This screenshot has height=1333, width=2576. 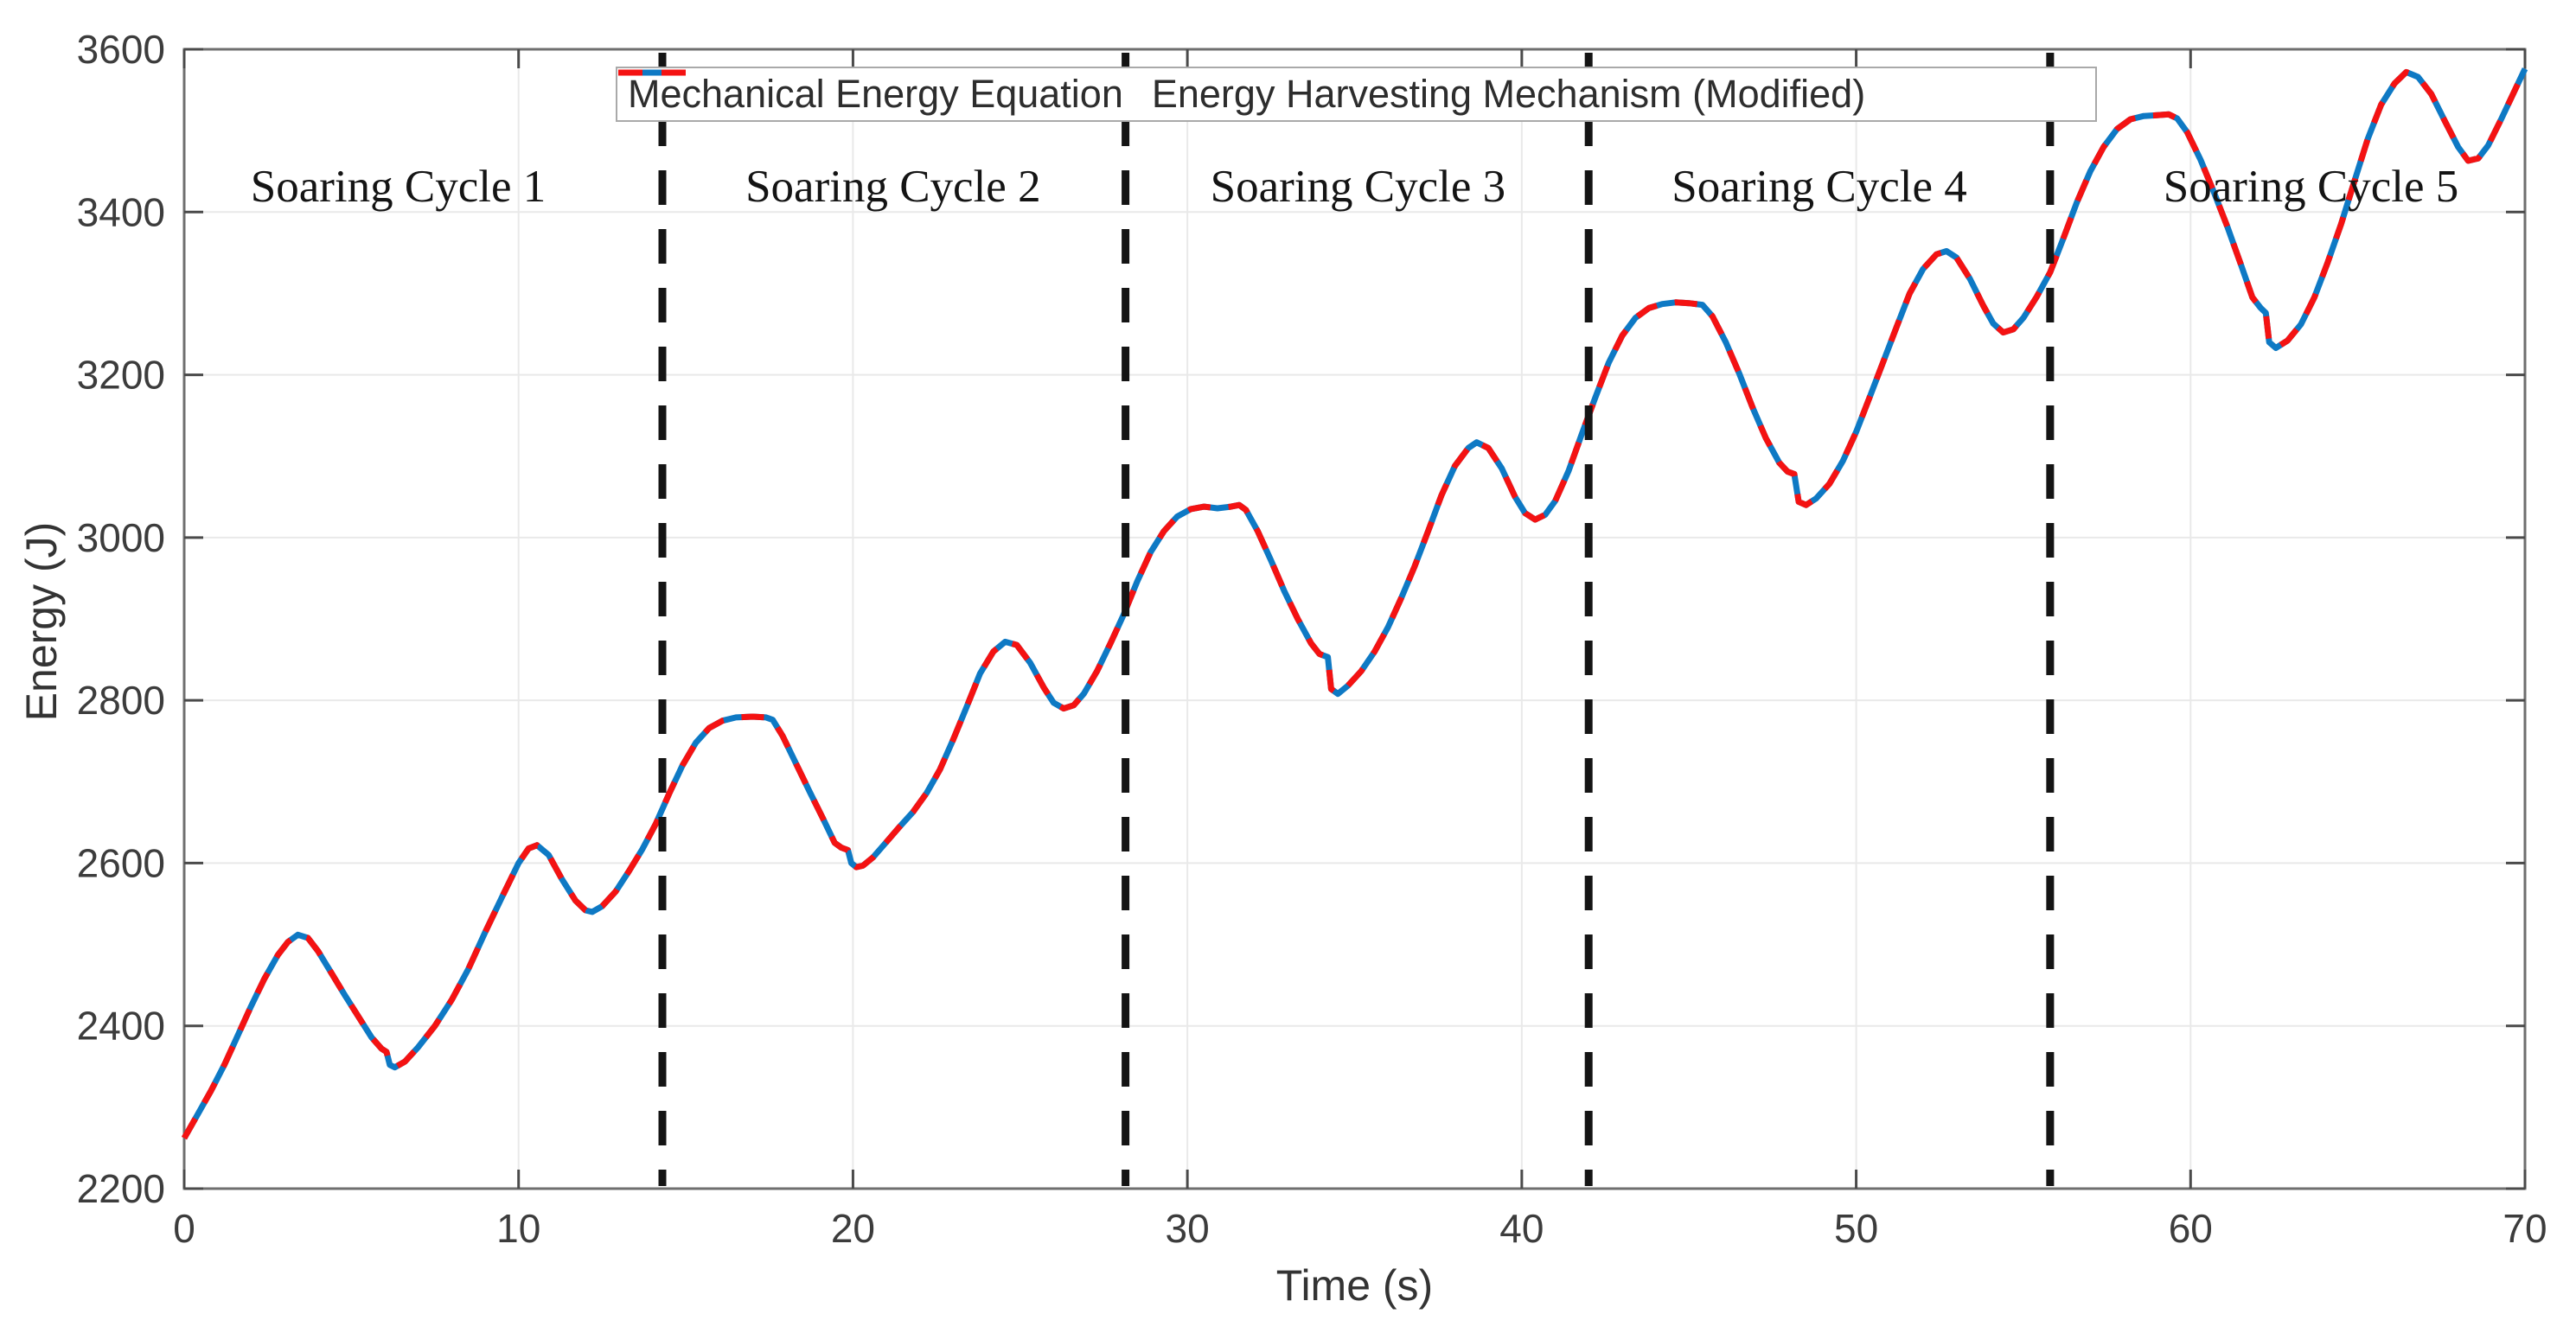 What do you see at coordinates (121, 1026) in the screenshot?
I see `y-tick-label: 2400` at bounding box center [121, 1026].